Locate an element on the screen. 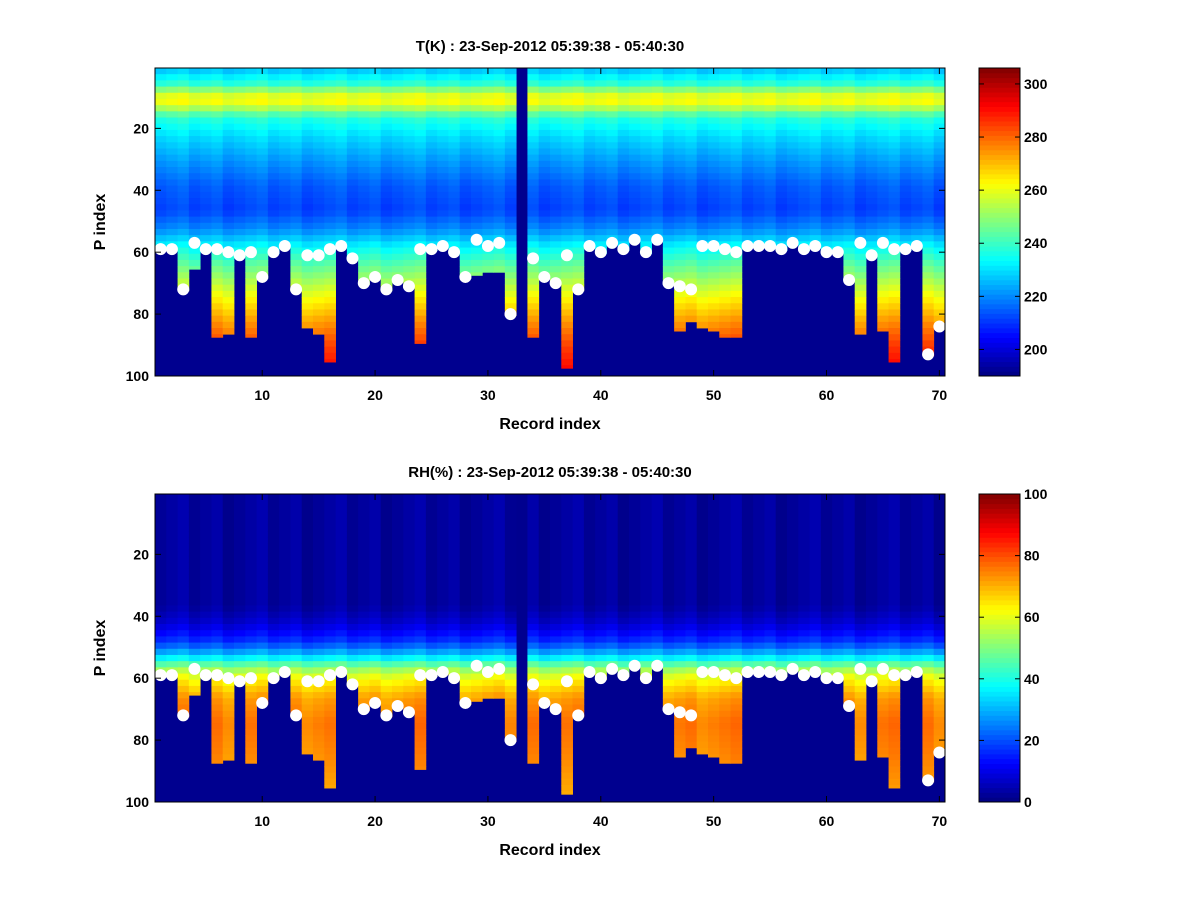 Image resolution: width=1200 pixels, height=900 pixels. colorbar-segment is located at coordinates (999, 268).